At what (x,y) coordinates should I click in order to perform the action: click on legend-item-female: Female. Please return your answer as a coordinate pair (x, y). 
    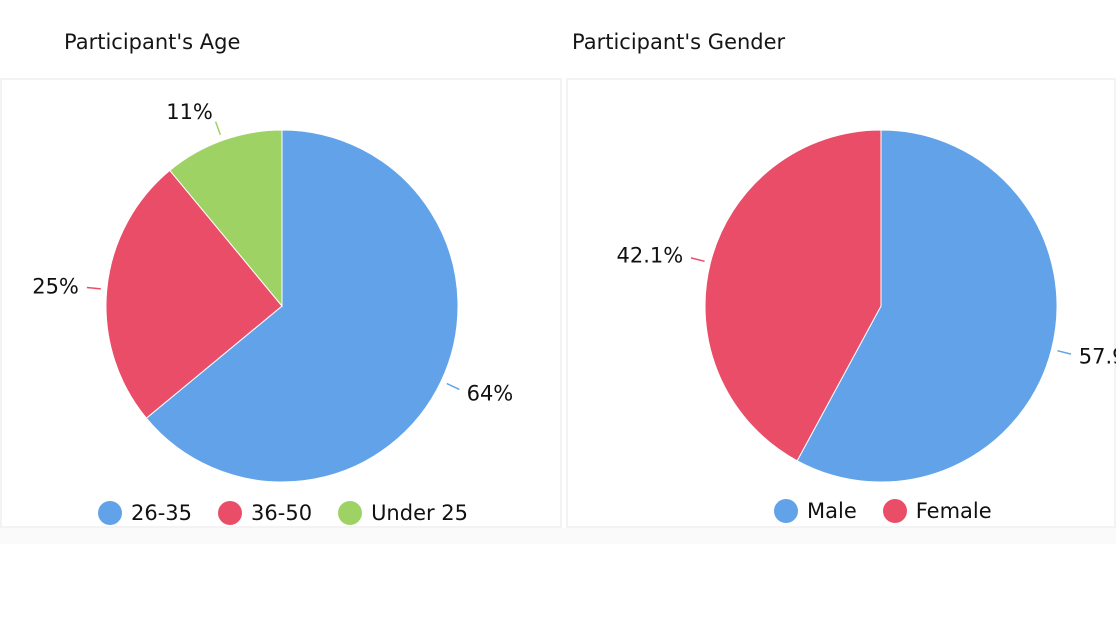
    Looking at the image, I should click on (937, 511).